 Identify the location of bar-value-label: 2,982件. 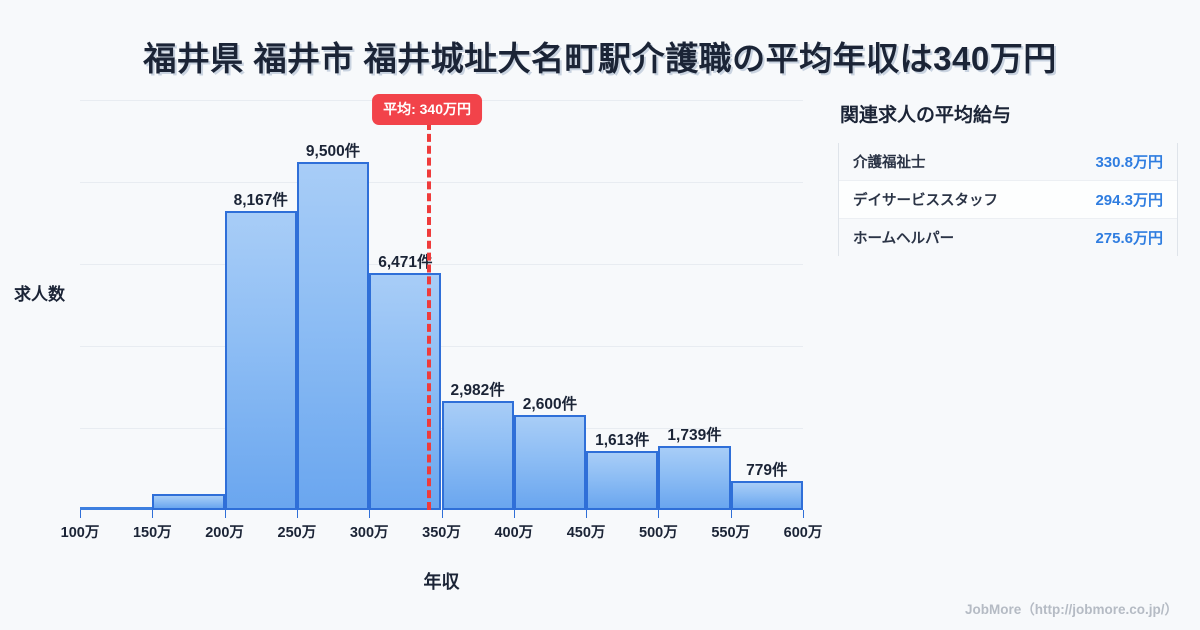
(477, 390).